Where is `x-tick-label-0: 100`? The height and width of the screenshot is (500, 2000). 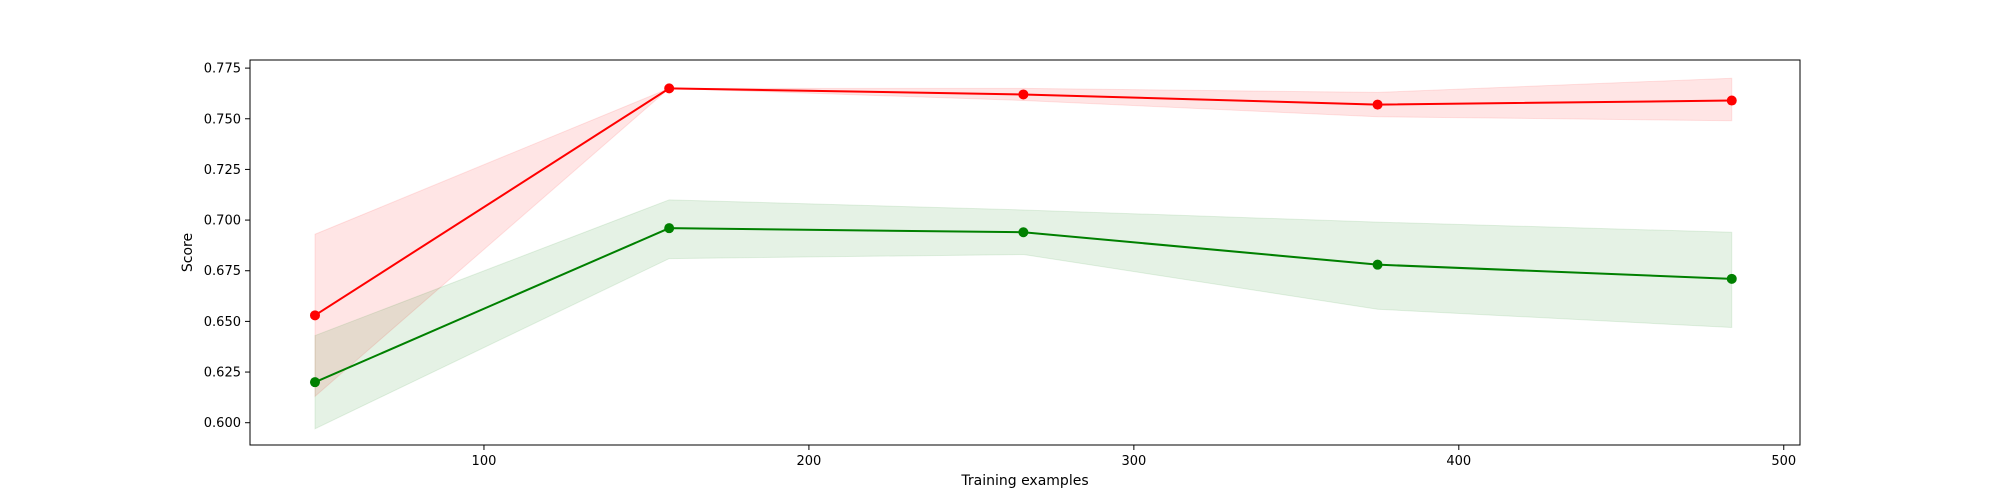
x-tick-label-0: 100 is located at coordinates (484, 461).